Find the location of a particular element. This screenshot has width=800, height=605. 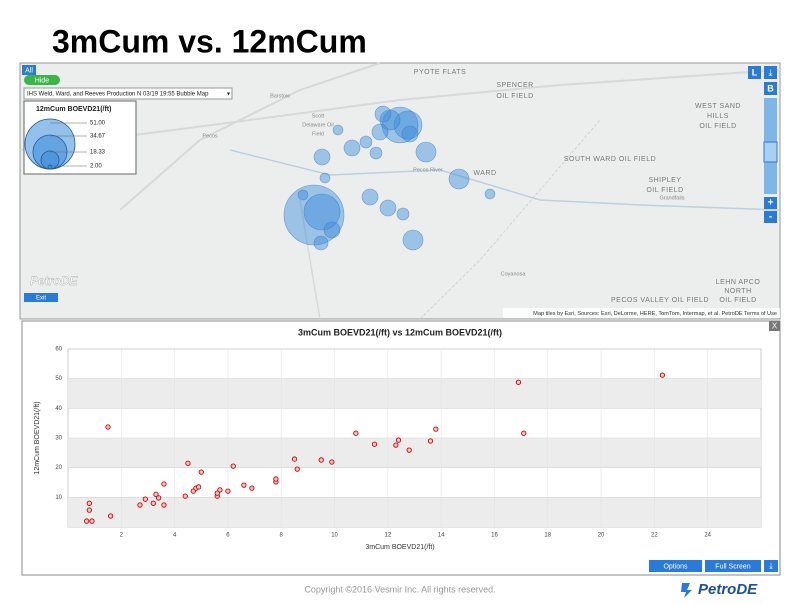

fullscreen-label: Full Screen is located at coordinates (733, 566).